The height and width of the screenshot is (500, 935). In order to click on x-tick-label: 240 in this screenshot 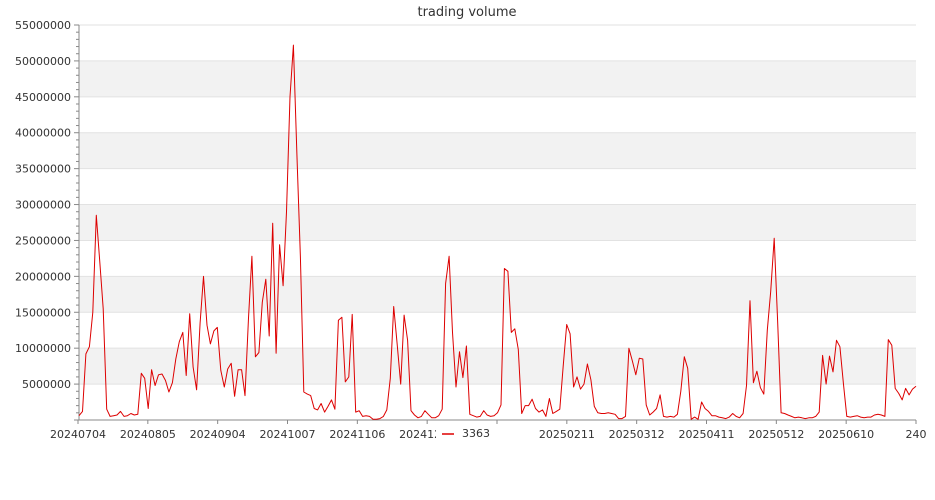, I will do `click(916, 434)`.